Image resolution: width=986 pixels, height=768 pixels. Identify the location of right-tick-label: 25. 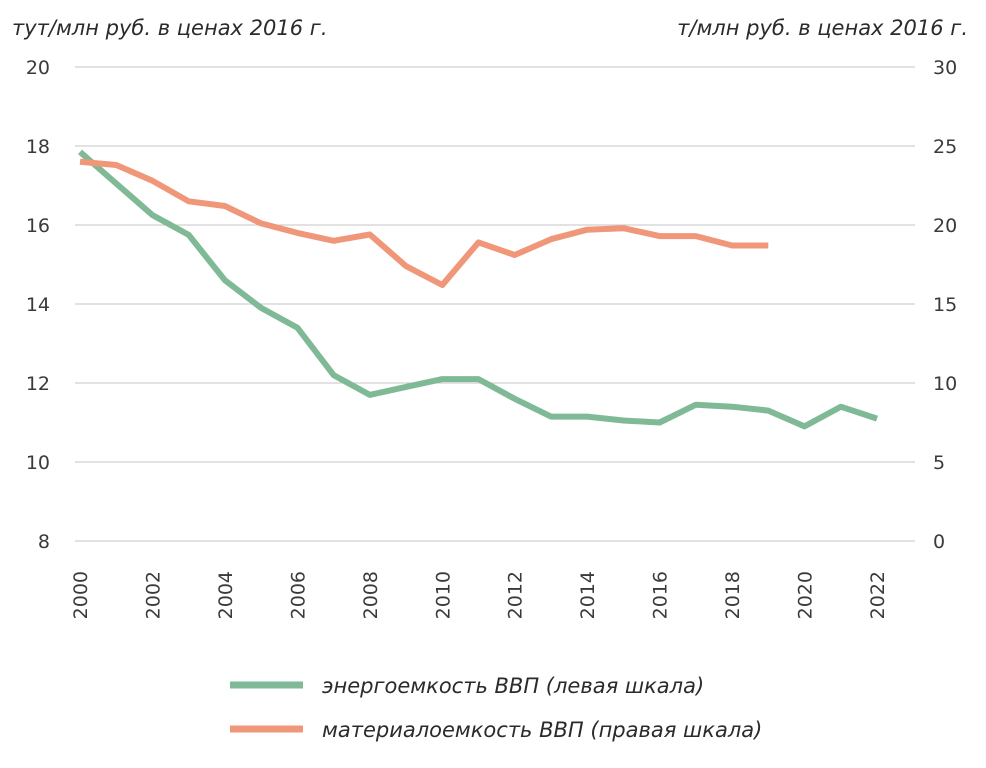
(945, 147).